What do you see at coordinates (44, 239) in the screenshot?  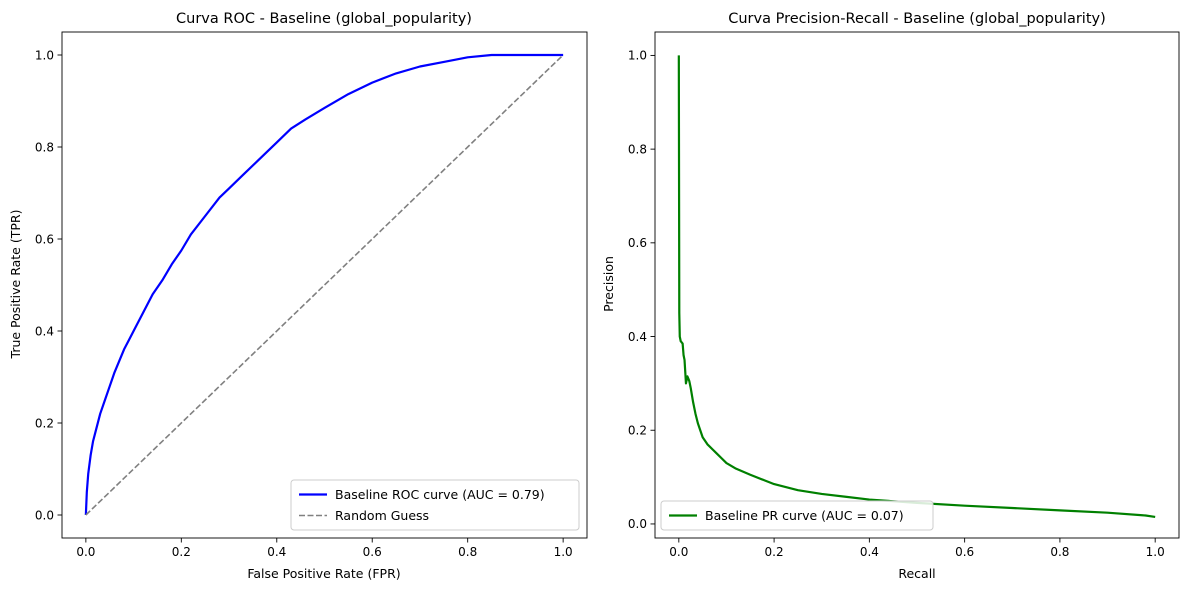 I see `roc-y-tick-label: 0.6` at bounding box center [44, 239].